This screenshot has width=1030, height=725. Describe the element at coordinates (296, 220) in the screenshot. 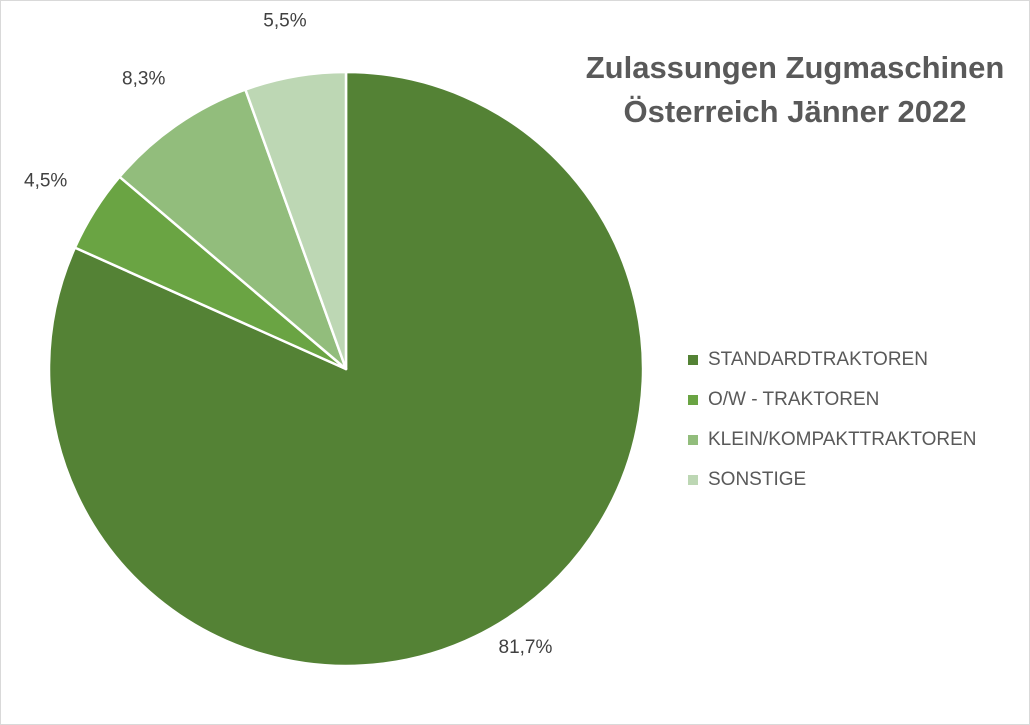

I see `pie-slice-sonstige` at that location.